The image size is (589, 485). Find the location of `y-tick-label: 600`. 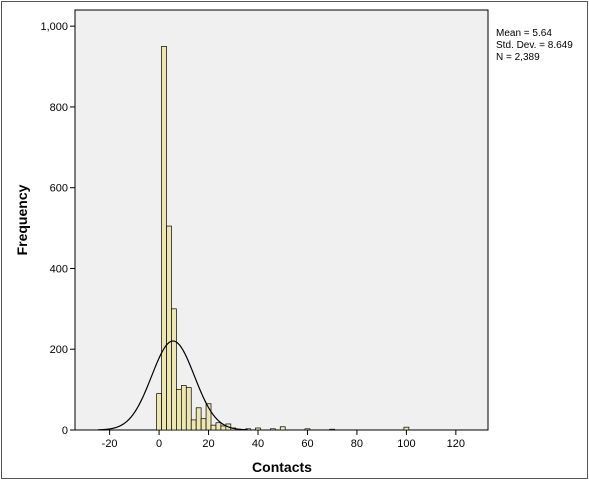

y-tick-label: 600 is located at coordinates (59, 189).